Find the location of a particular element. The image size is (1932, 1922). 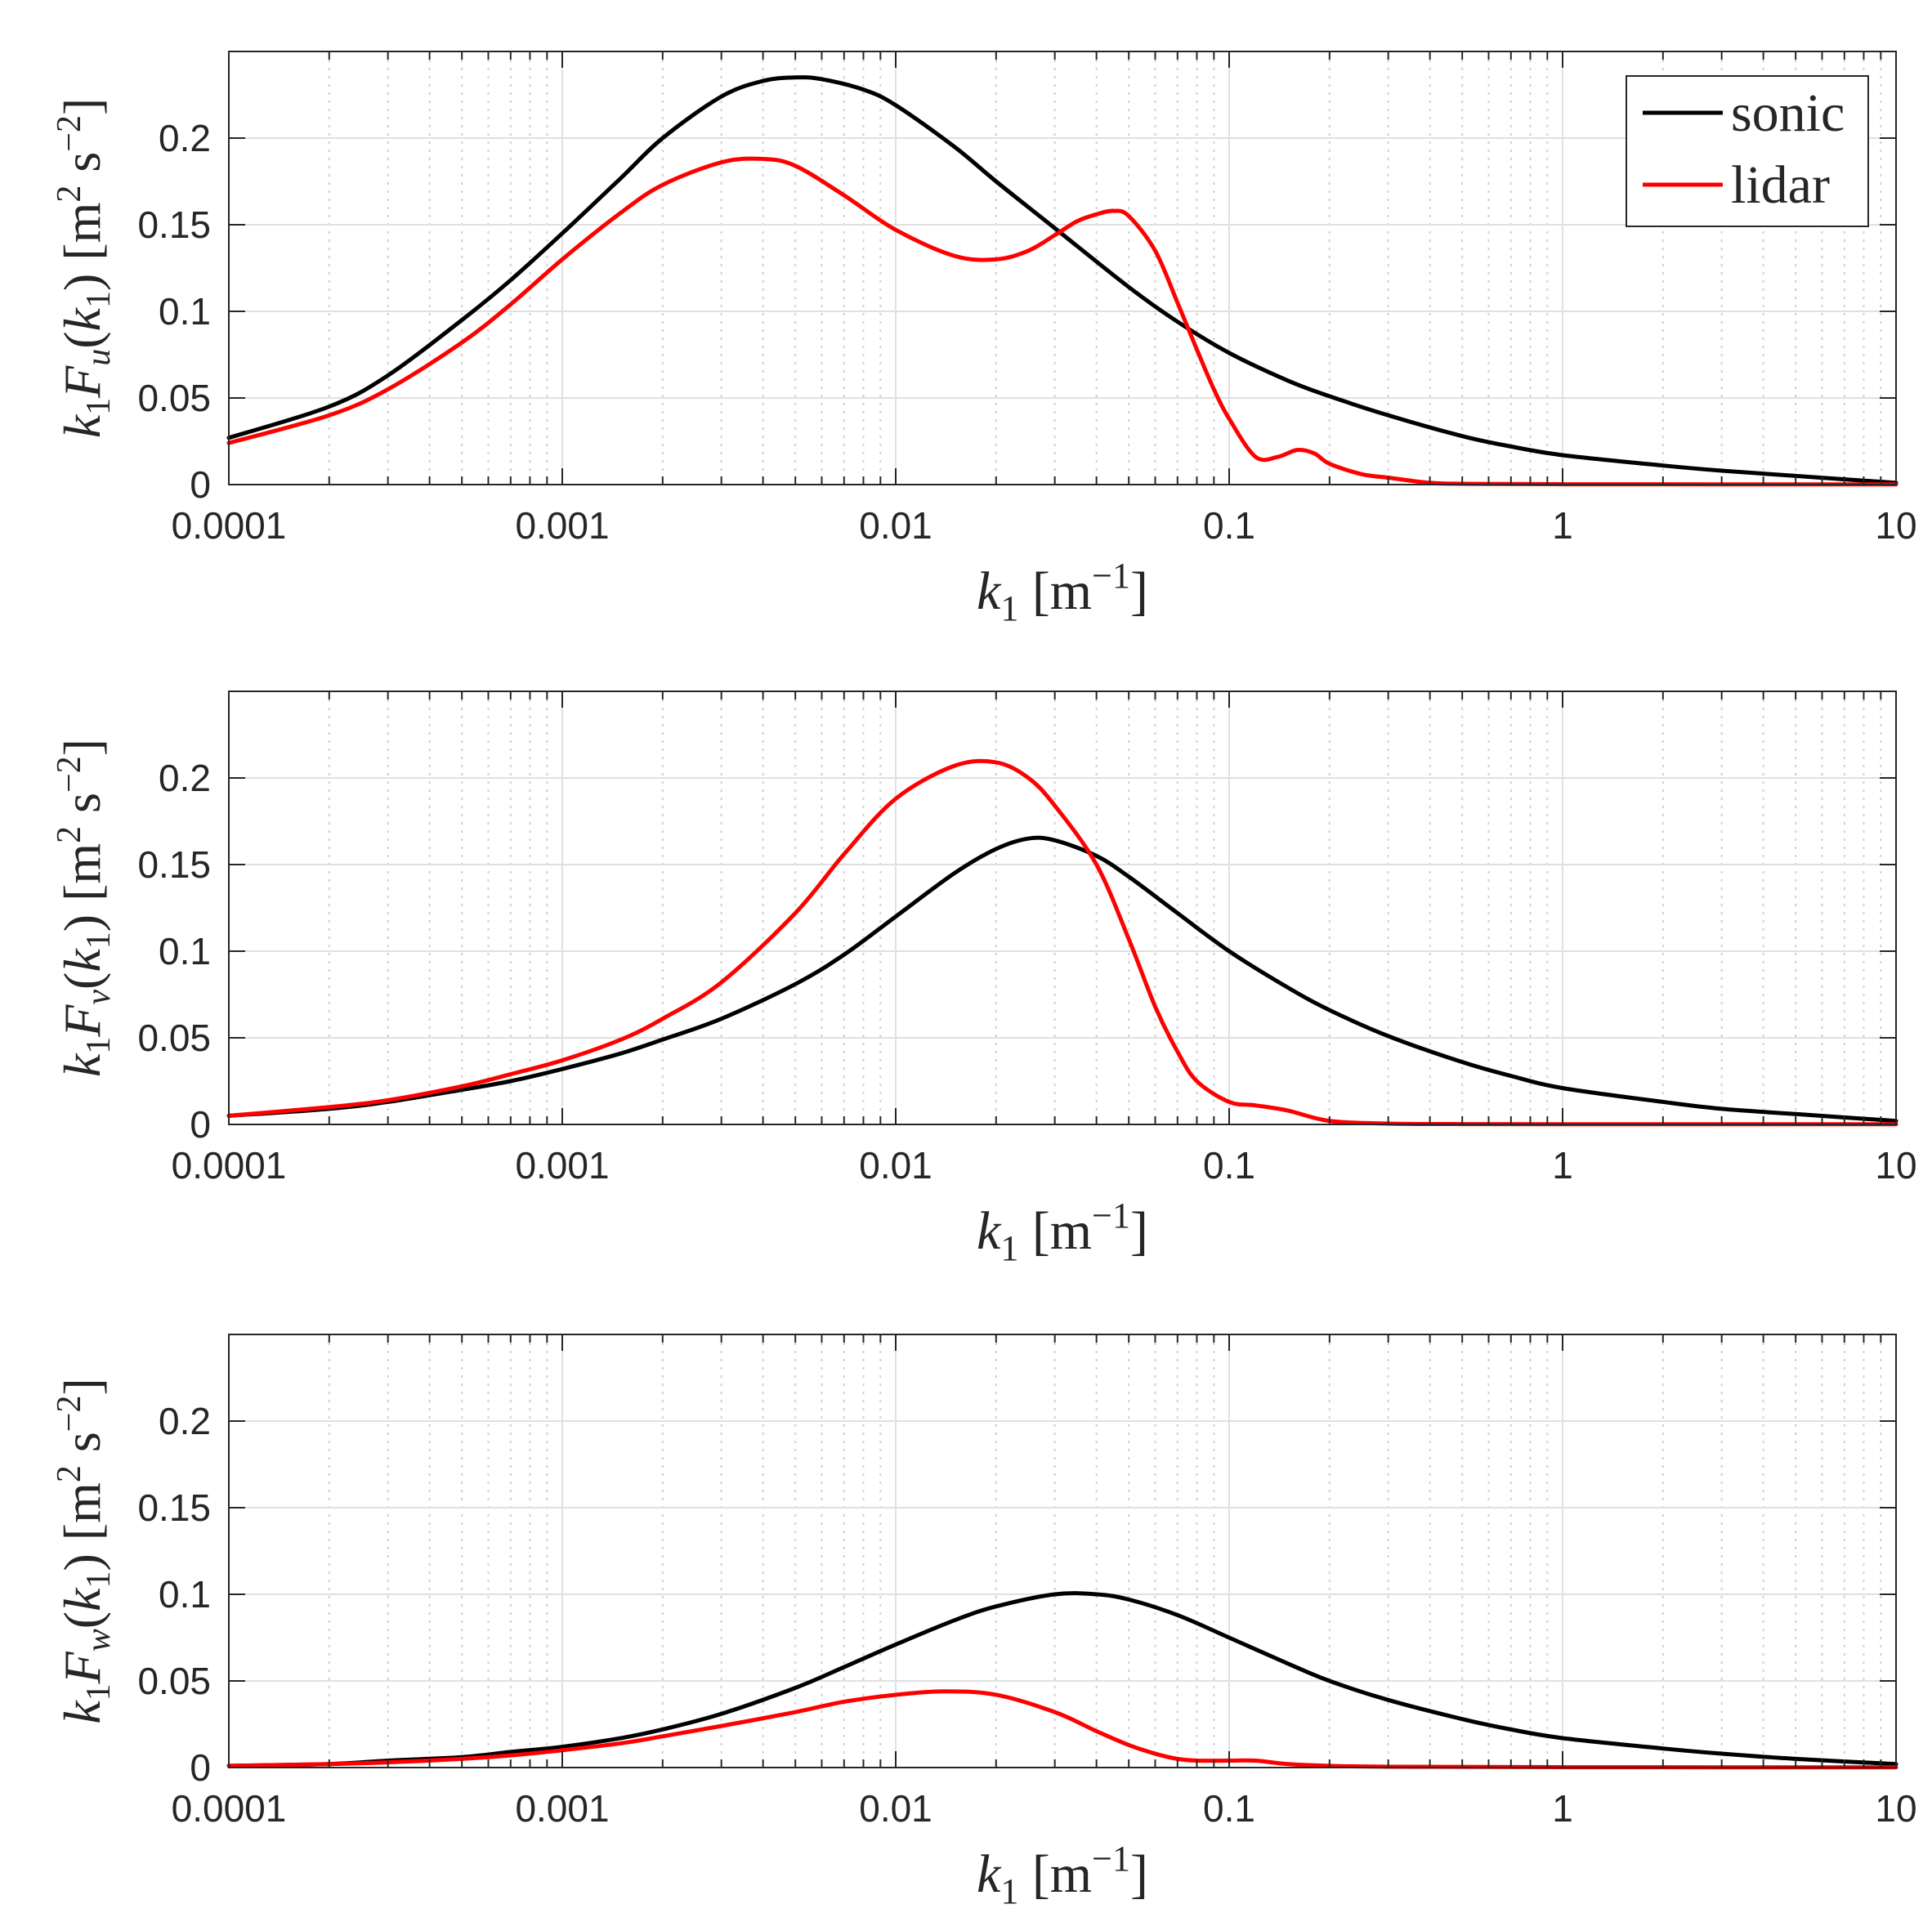

panel-w-lines is located at coordinates (1062, 1680).